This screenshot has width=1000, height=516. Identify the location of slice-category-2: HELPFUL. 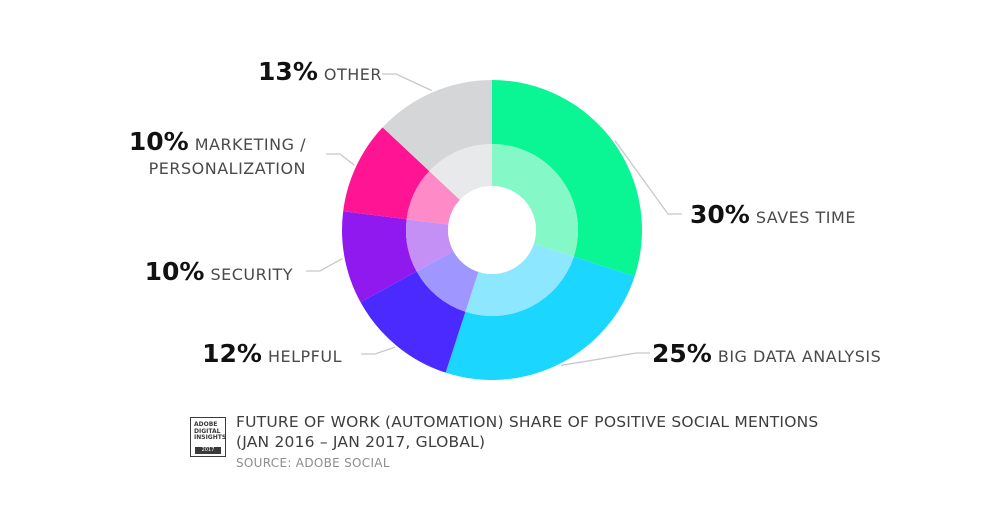
(305, 356).